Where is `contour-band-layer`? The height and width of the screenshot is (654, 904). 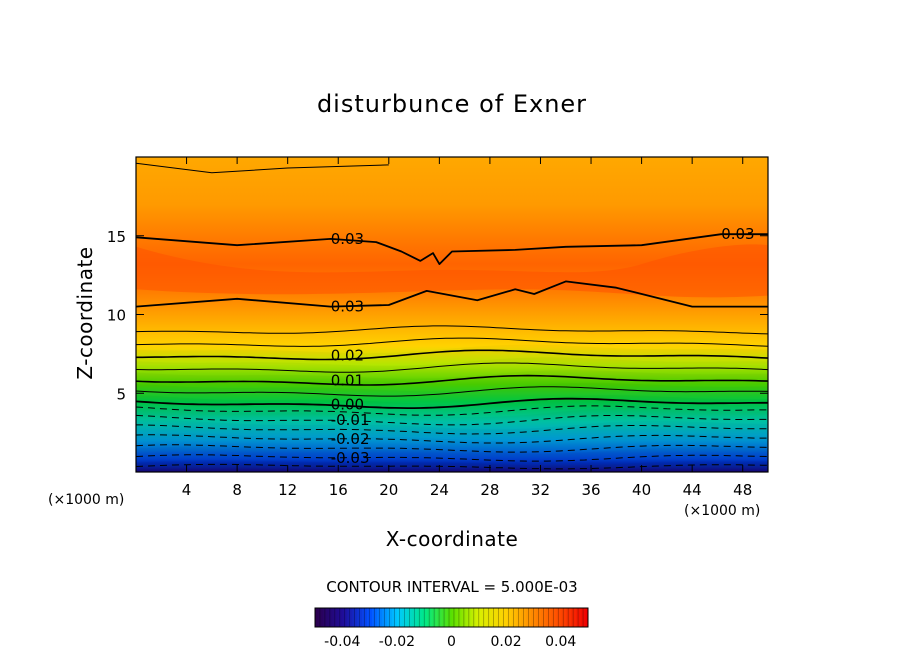 contour-band-layer is located at coordinates (452, 271).